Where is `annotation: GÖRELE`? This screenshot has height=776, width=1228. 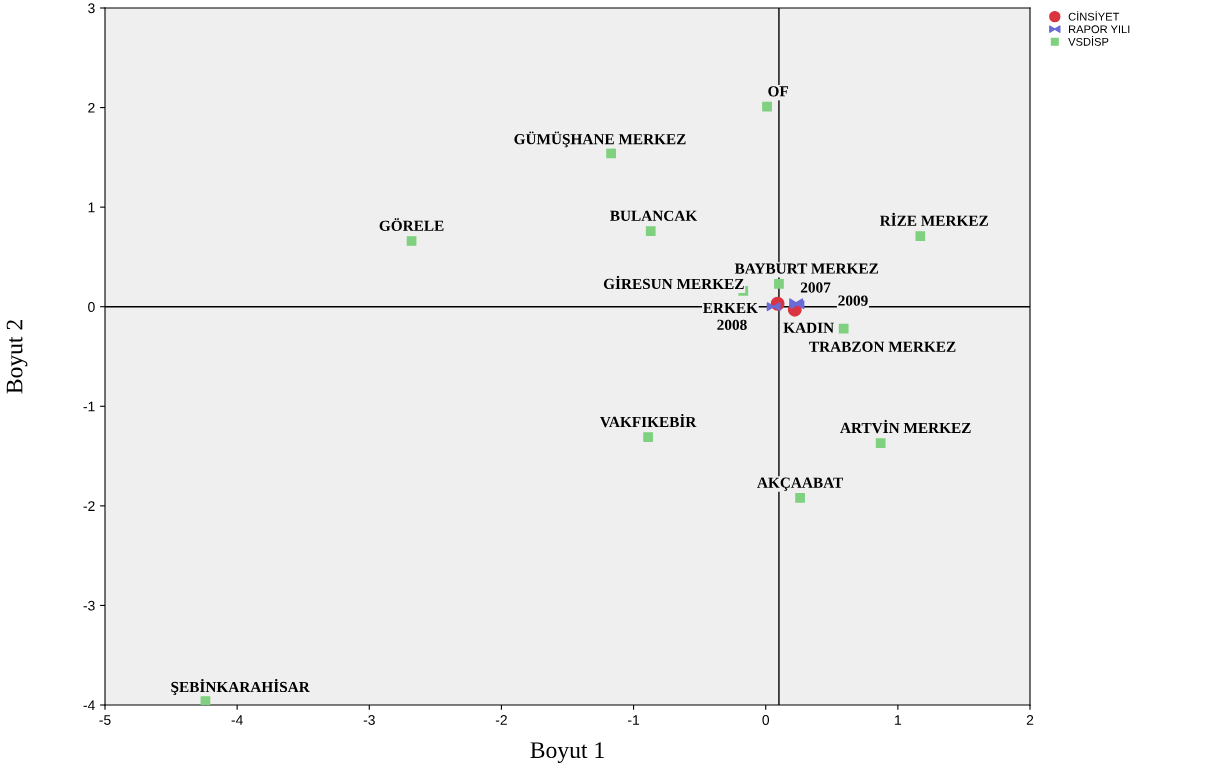
annotation: GÖRELE is located at coordinates (411, 224).